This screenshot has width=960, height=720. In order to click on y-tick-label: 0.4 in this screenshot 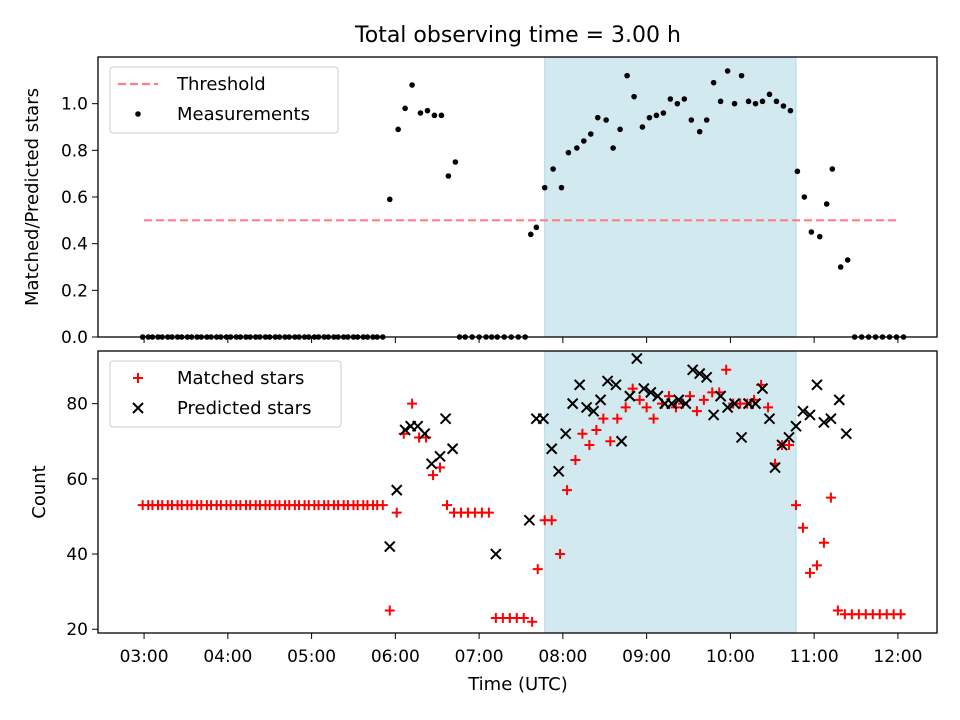, I will do `click(74, 245)`.